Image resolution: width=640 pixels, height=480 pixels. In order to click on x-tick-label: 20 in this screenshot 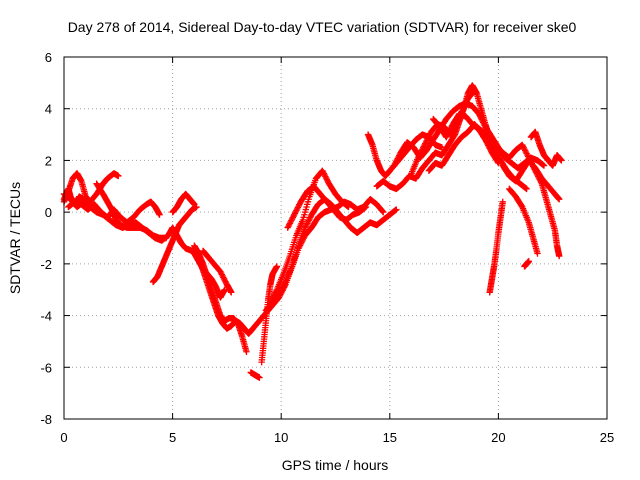, I will do `click(498, 437)`.